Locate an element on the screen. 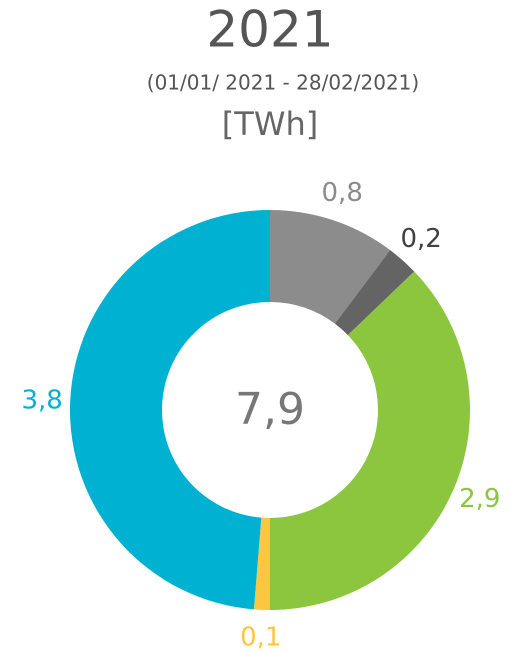 This screenshot has height=651, width=522. data-label: 0,8 is located at coordinates (342, 193).